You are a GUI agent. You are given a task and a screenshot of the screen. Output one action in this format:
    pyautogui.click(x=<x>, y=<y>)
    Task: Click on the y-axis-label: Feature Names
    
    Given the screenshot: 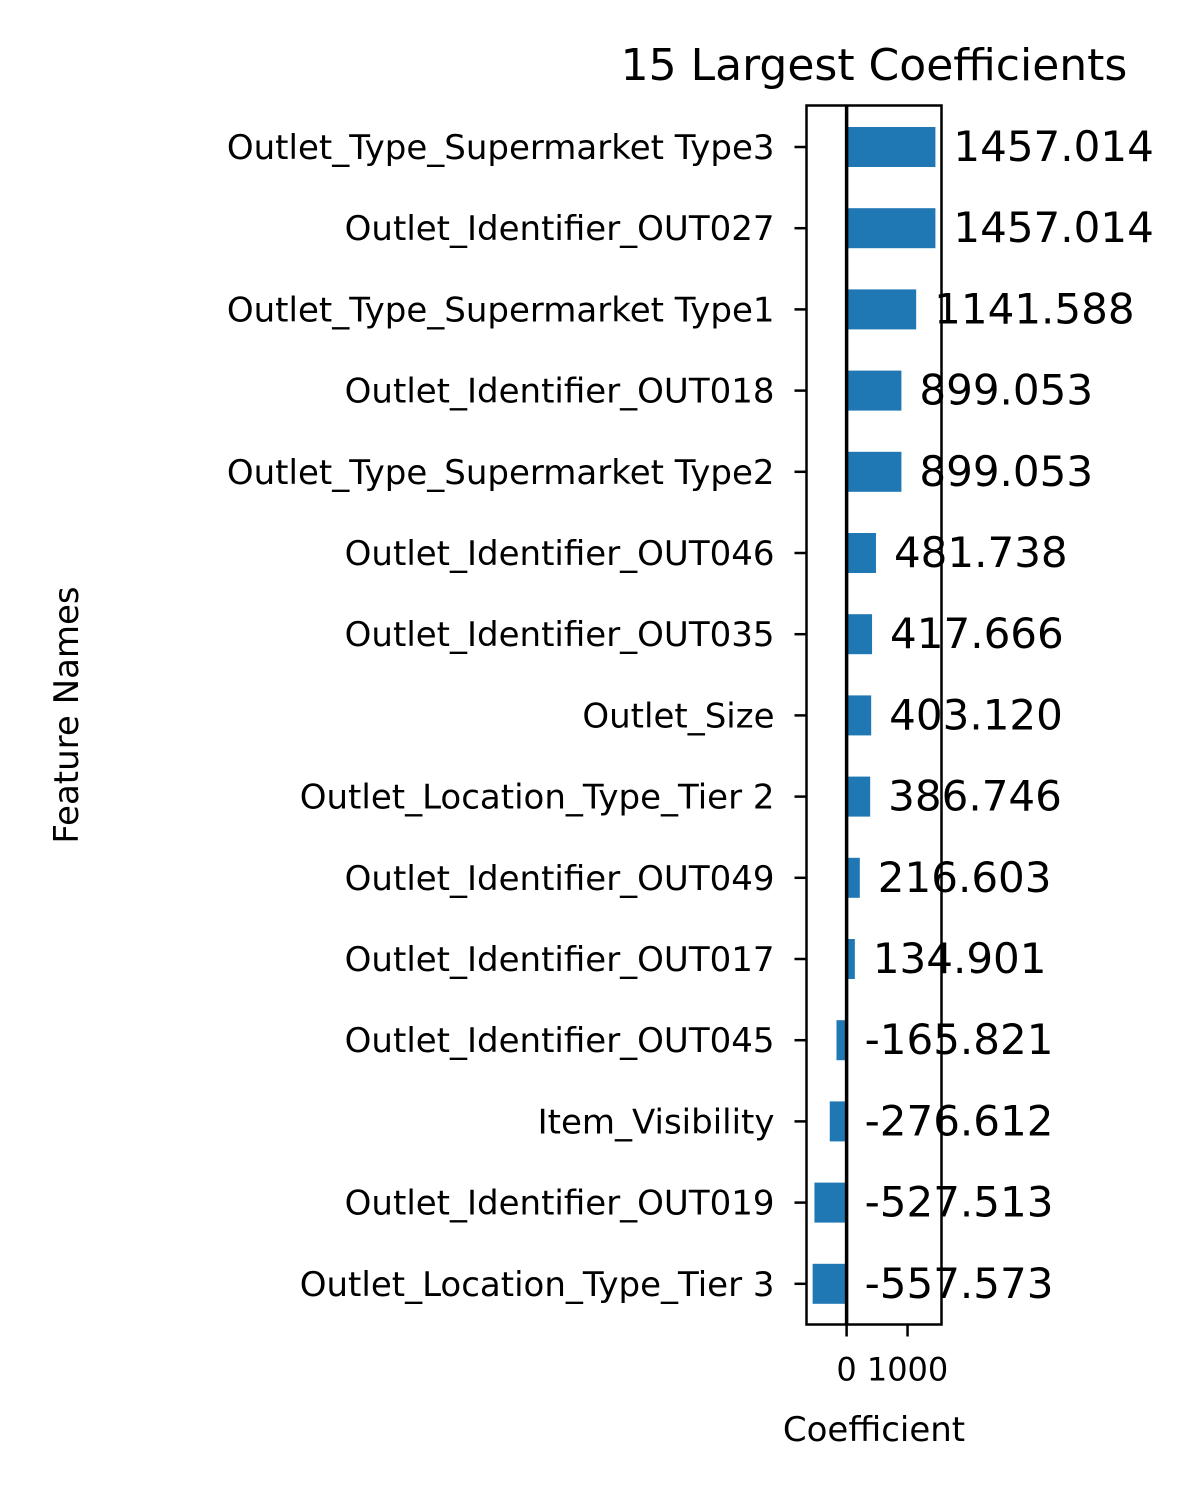 What is the action you would take?
    pyautogui.click(x=67, y=714)
    